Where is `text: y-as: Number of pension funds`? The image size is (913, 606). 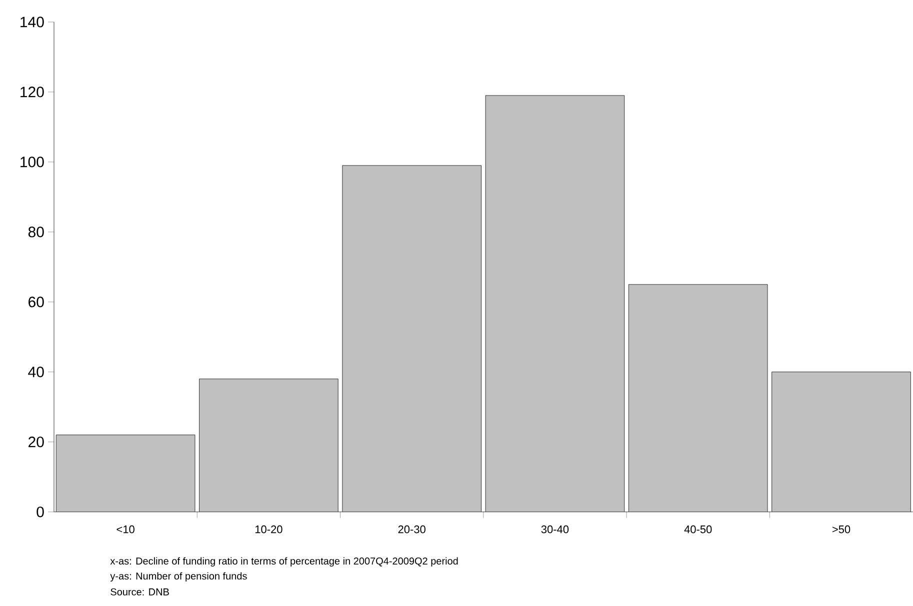
text: y-as: Number of pension funds is located at coordinates (178, 577).